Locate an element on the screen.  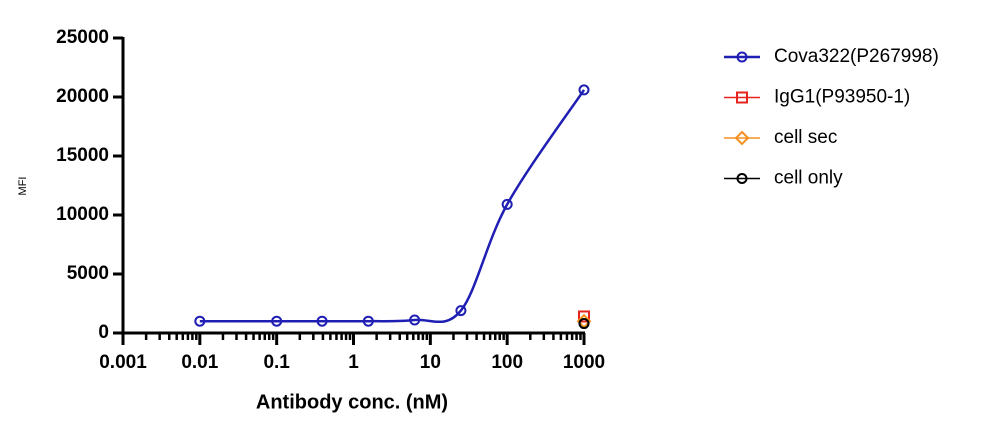
y-tick-label: 0 is located at coordinates (103, 332).